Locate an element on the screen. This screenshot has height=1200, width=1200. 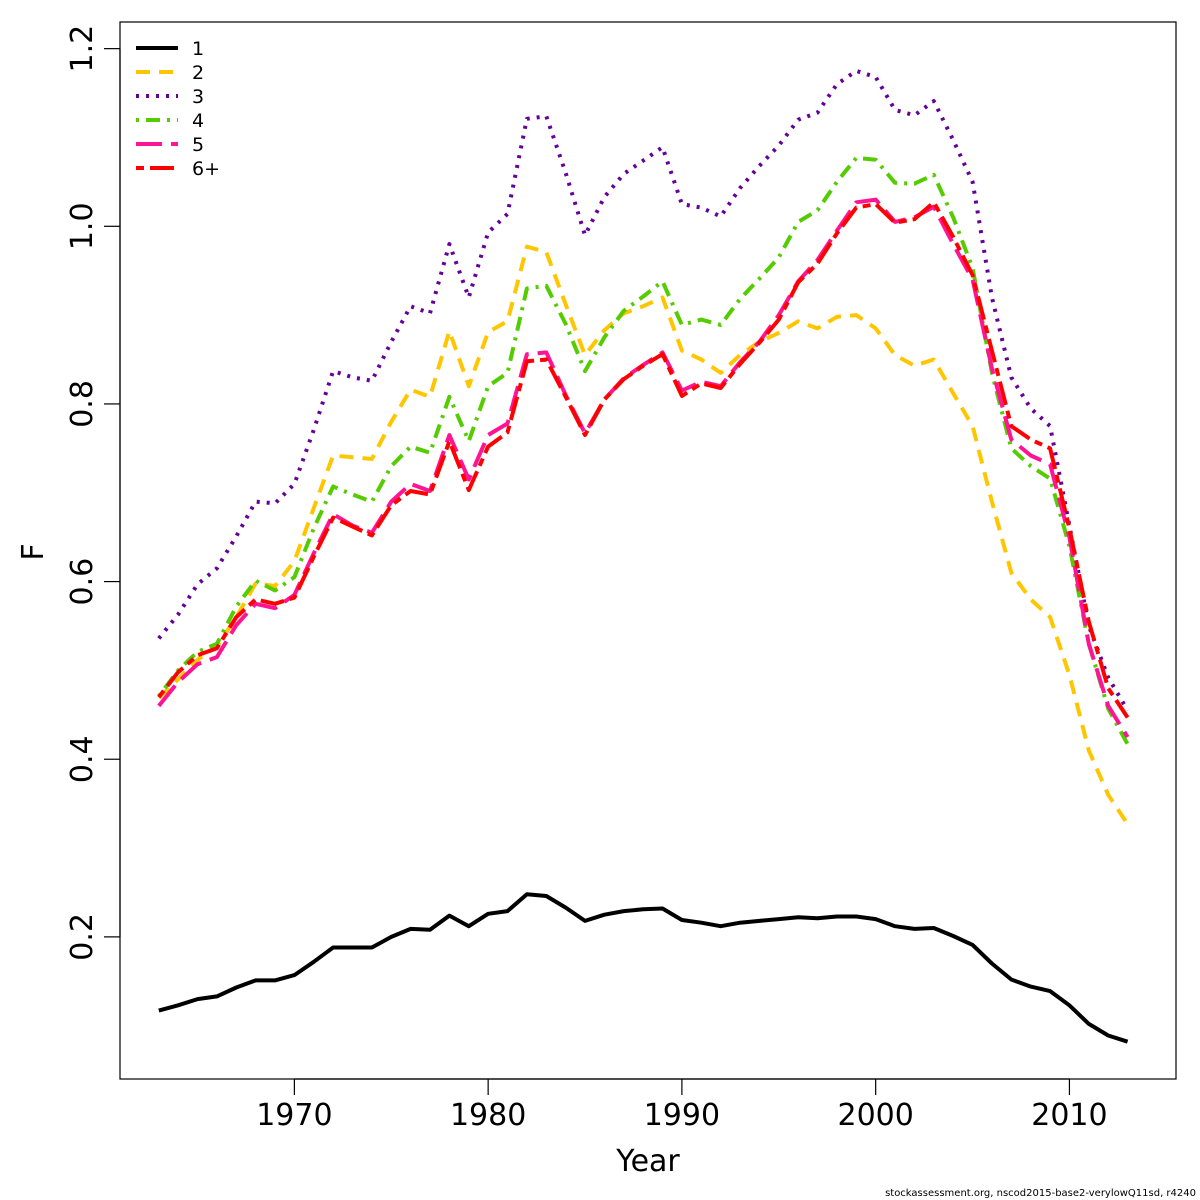
y-tick-label: 1.0 is located at coordinates (82, 226).